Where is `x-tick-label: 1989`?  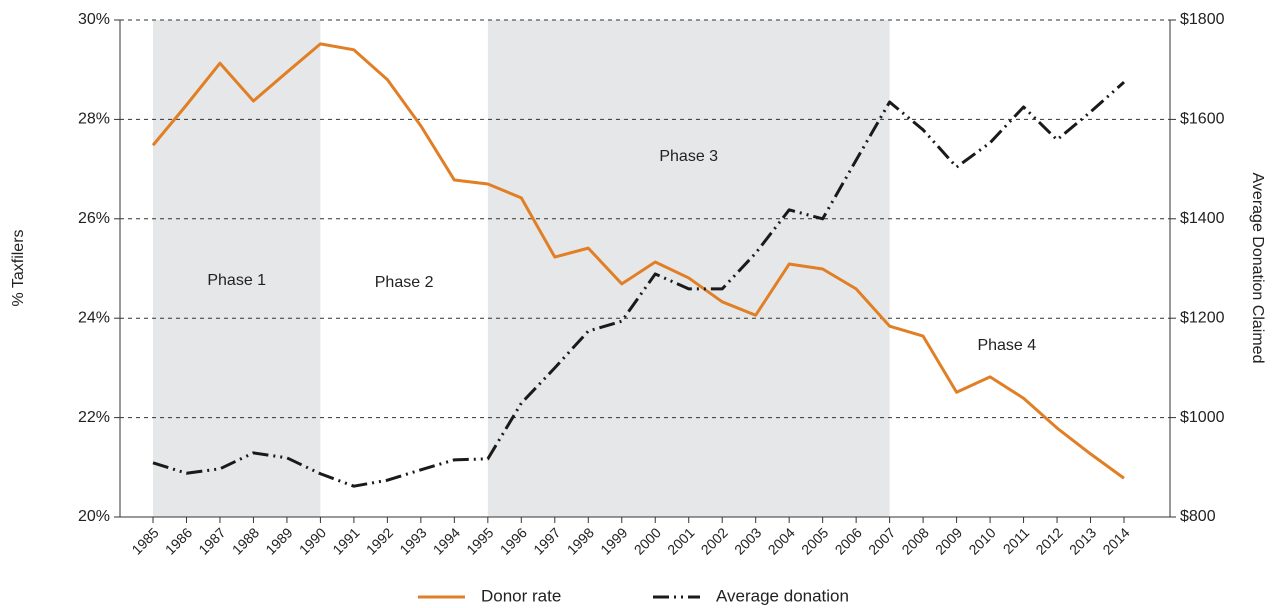 x-tick-label: 1989 is located at coordinates (278, 540).